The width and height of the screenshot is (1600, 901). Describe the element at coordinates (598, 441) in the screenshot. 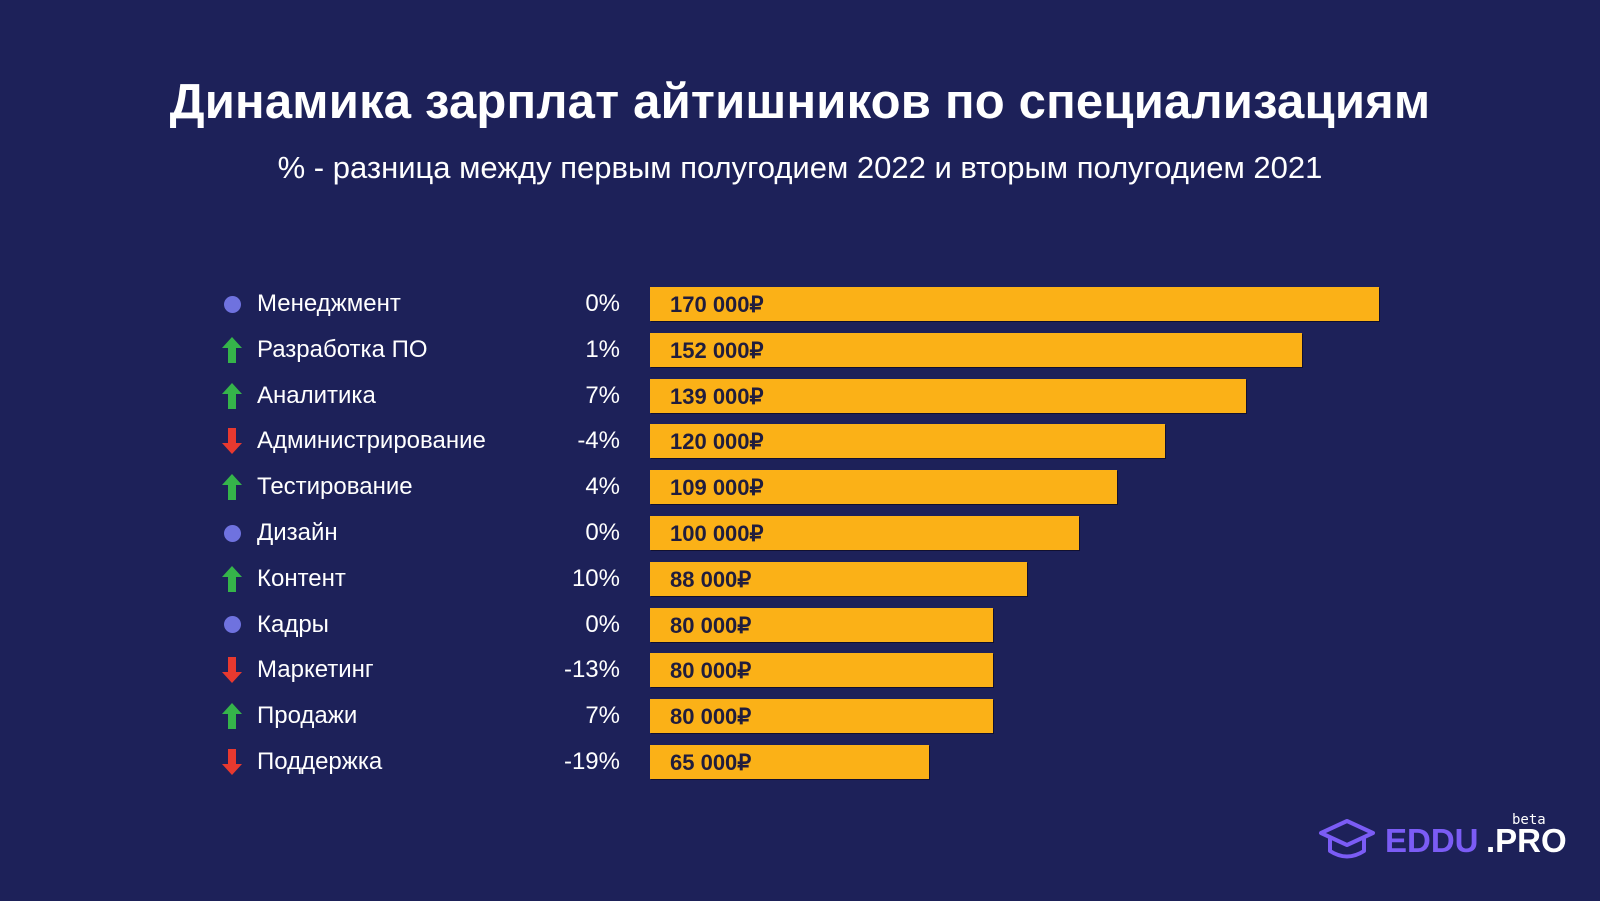

I see `change-percent: -4%` at that location.